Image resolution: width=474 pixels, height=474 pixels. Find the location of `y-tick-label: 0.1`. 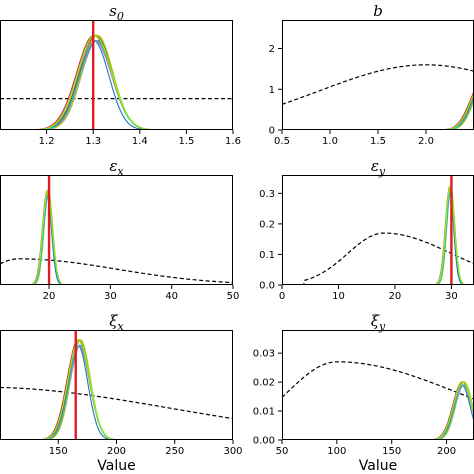

y-tick-label: 0.1 is located at coordinates (267, 255).